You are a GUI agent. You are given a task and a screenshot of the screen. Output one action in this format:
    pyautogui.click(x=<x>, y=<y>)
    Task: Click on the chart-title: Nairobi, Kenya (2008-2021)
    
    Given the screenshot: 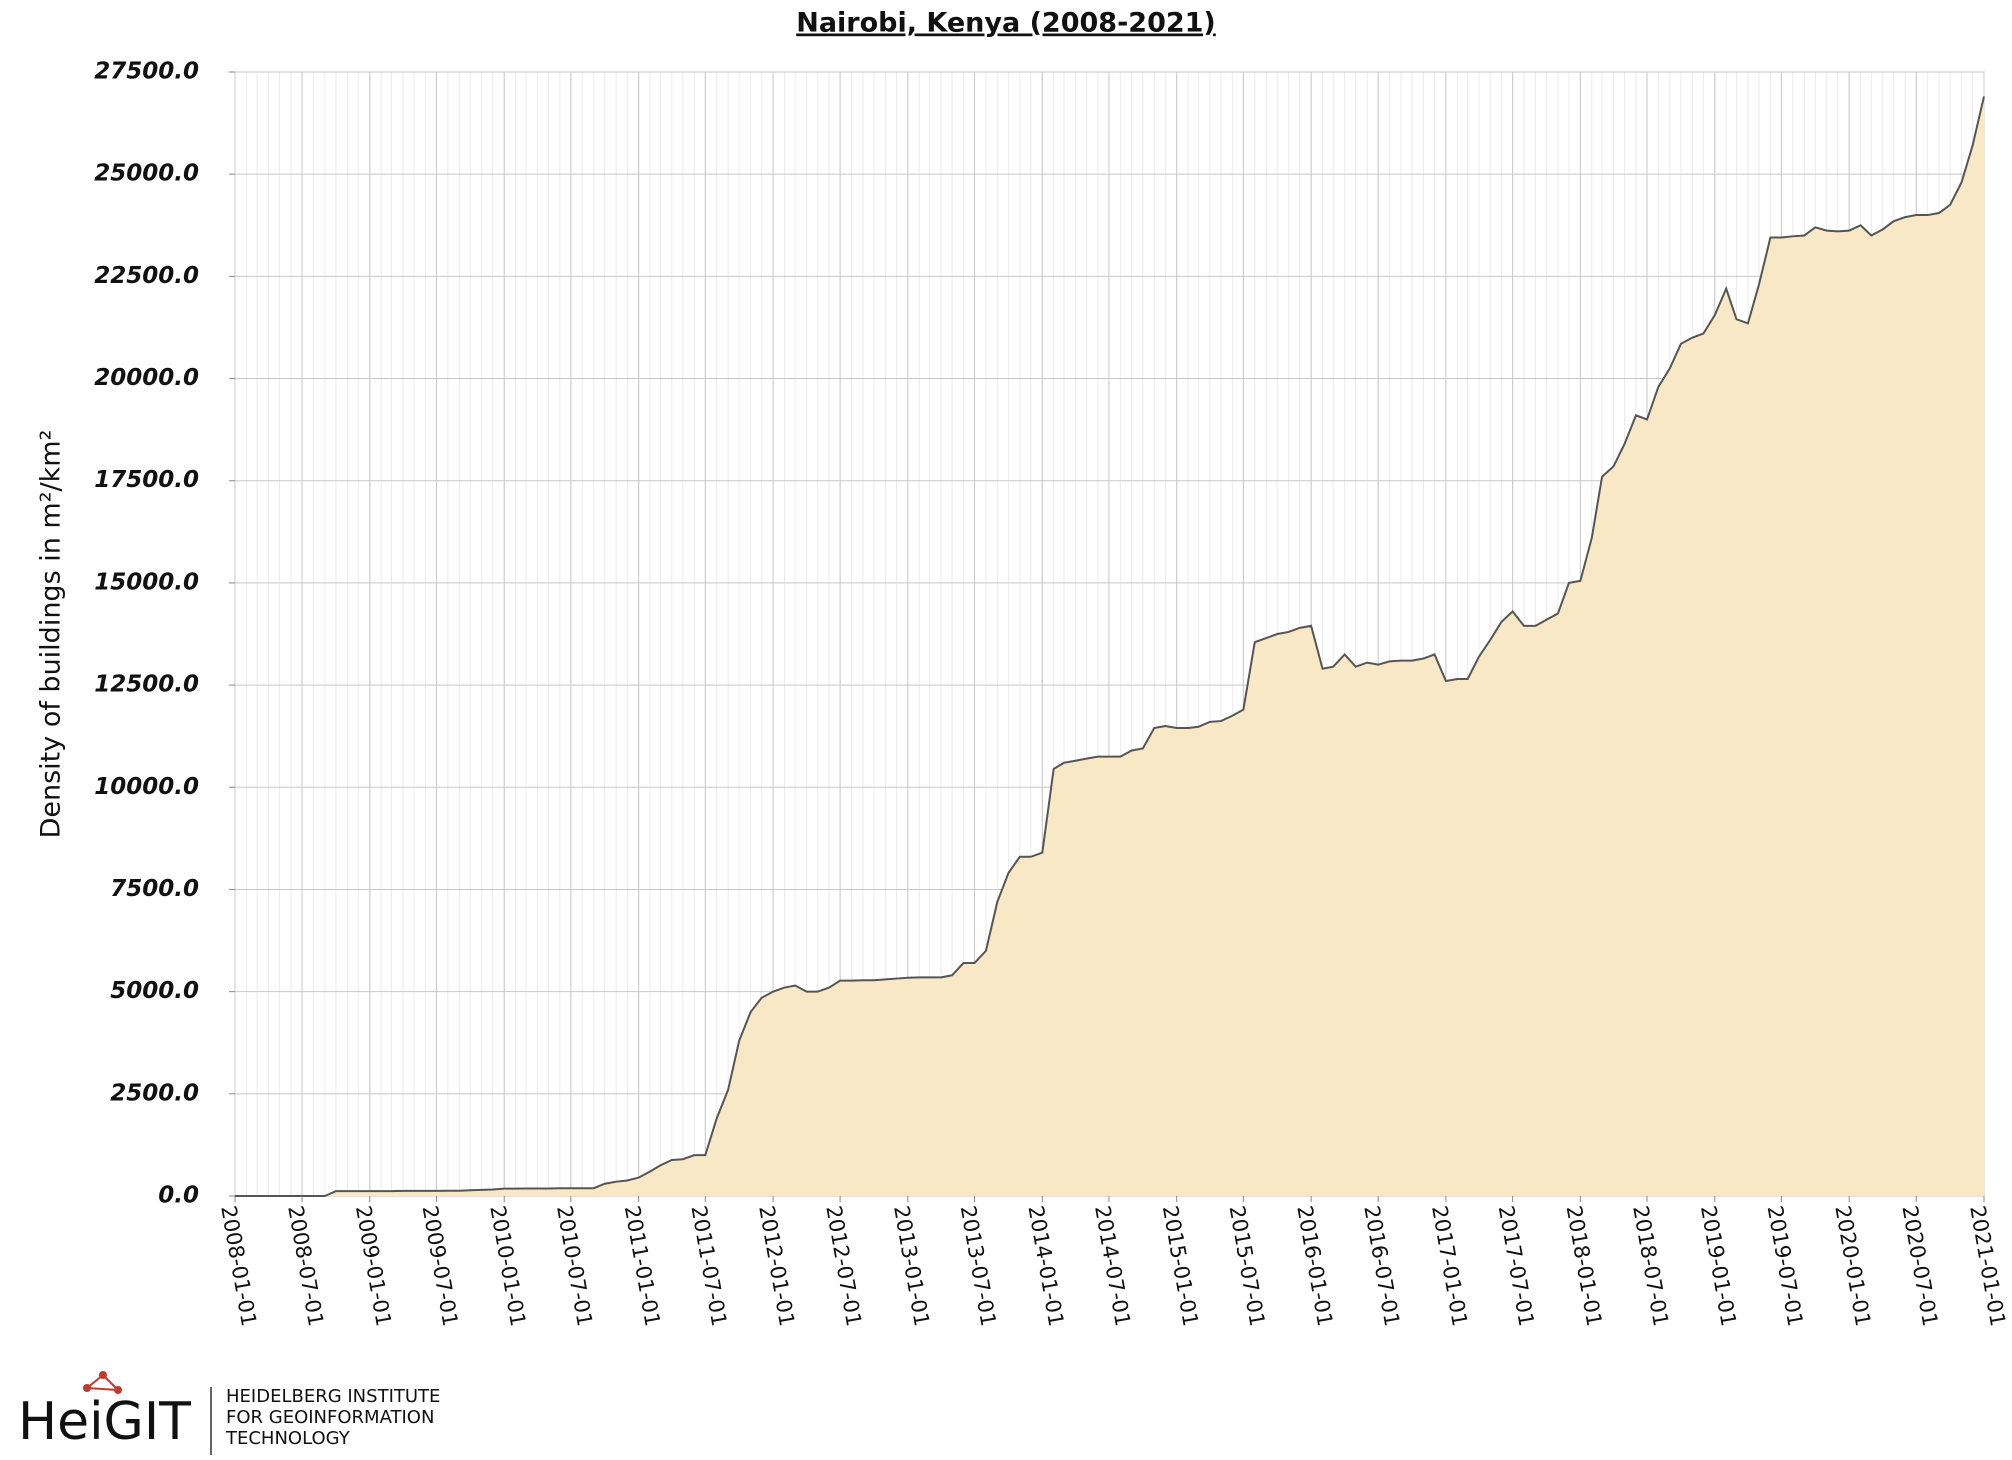 What is the action you would take?
    pyautogui.click(x=1006, y=23)
    